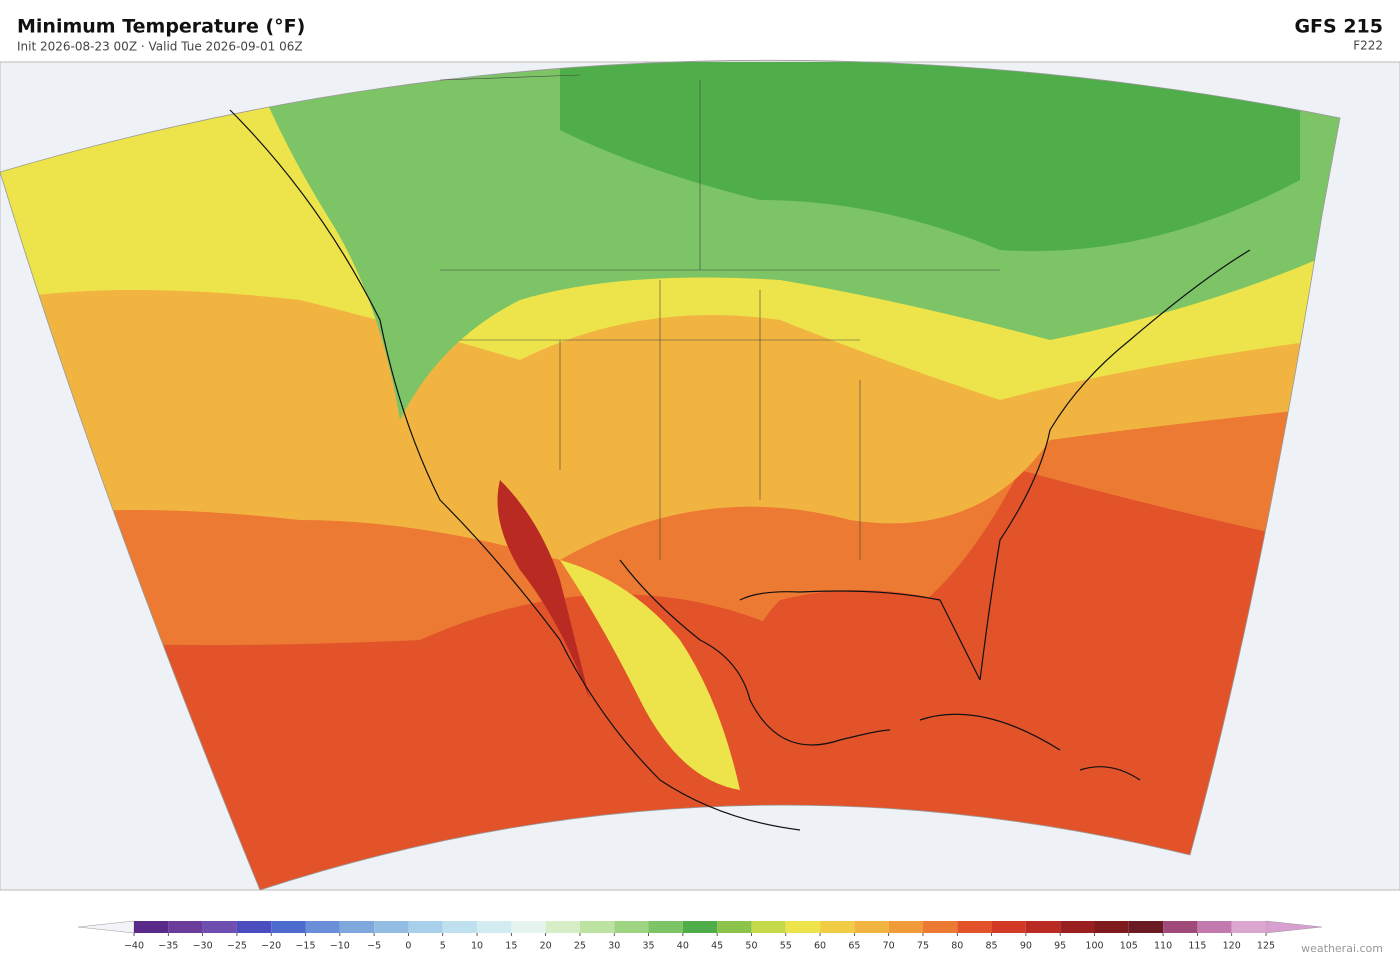 The width and height of the screenshot is (1400, 968). What do you see at coordinates (1266, 946) in the screenshot?
I see `colorbar-tick-label: 125` at bounding box center [1266, 946].